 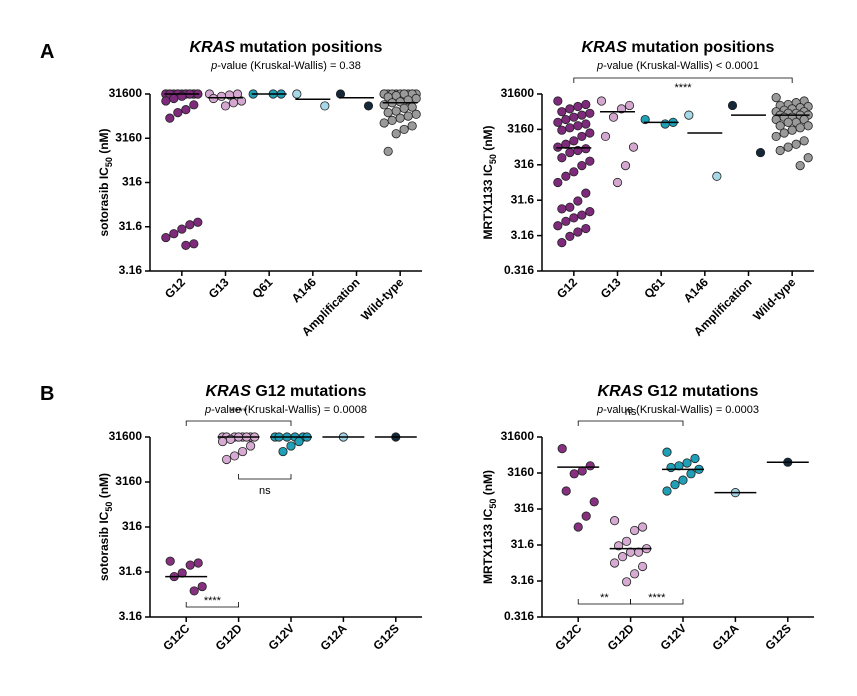 I want to click on x-tick-label: G12C, so click(x=176, y=637).